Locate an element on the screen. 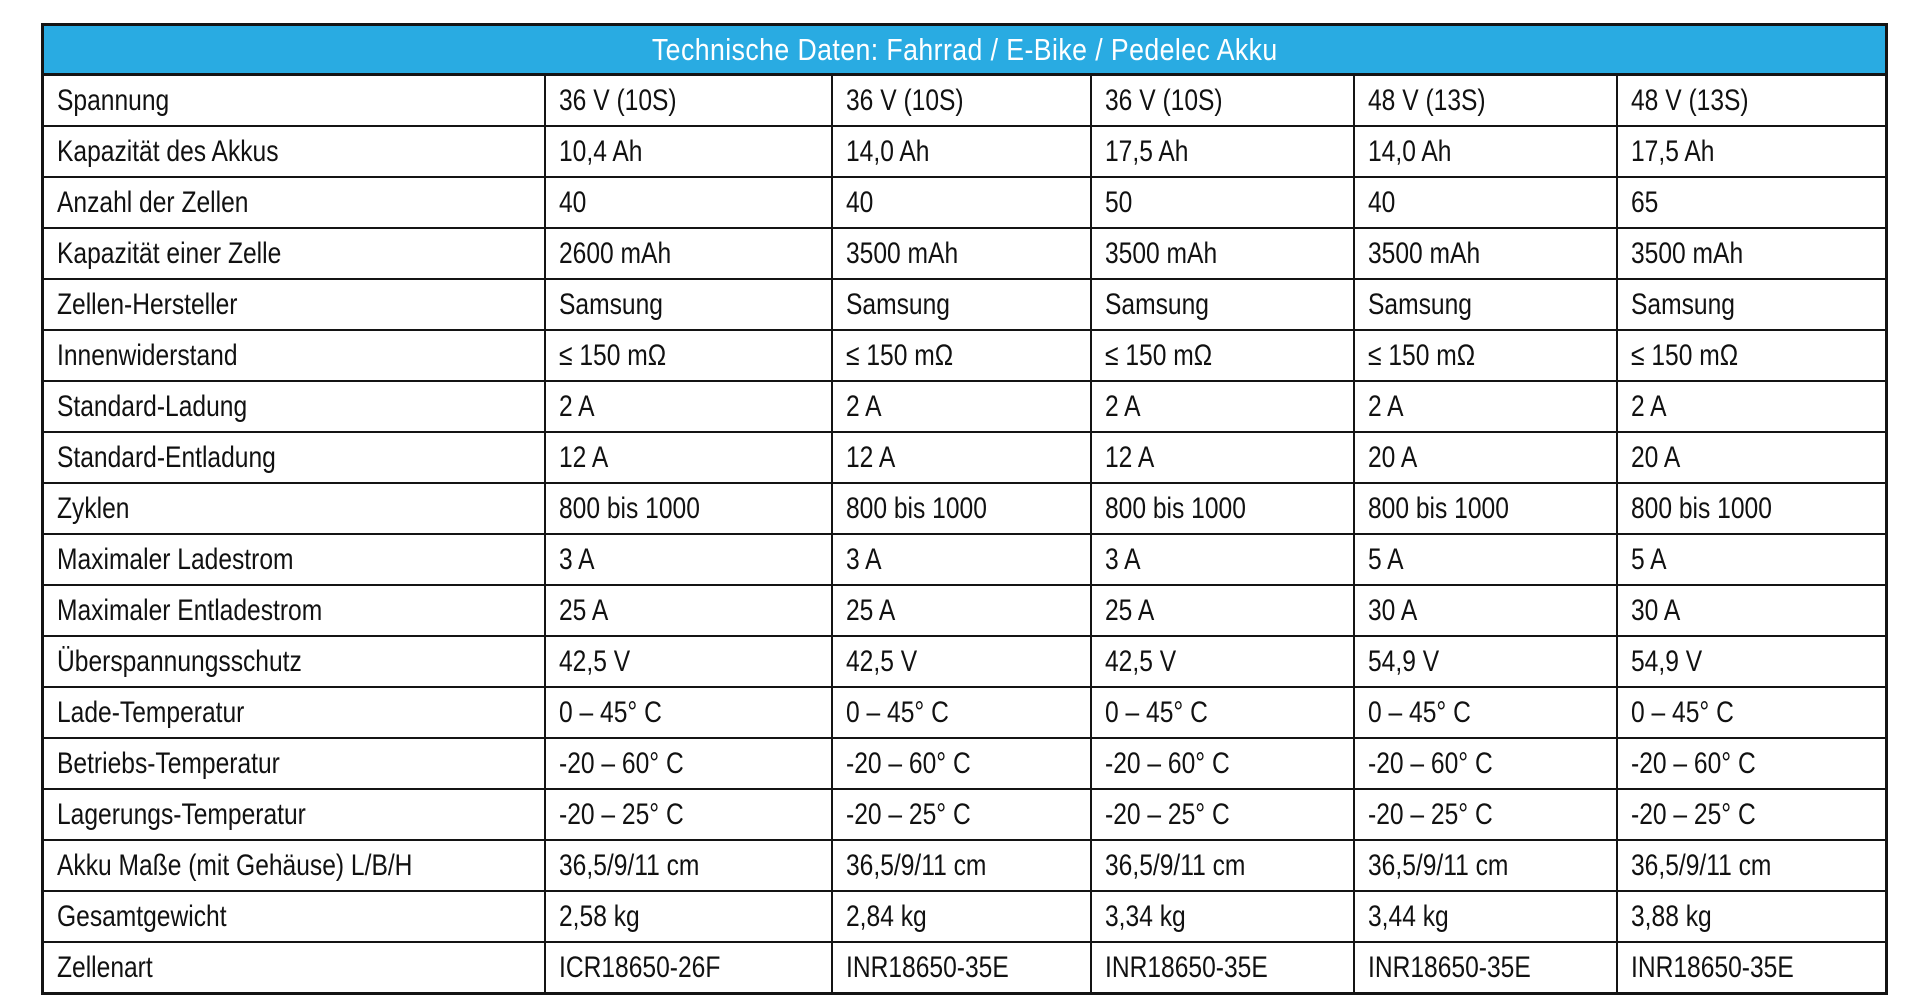 The image size is (1920, 995). table-cell: Samsung is located at coordinates (1222, 304).